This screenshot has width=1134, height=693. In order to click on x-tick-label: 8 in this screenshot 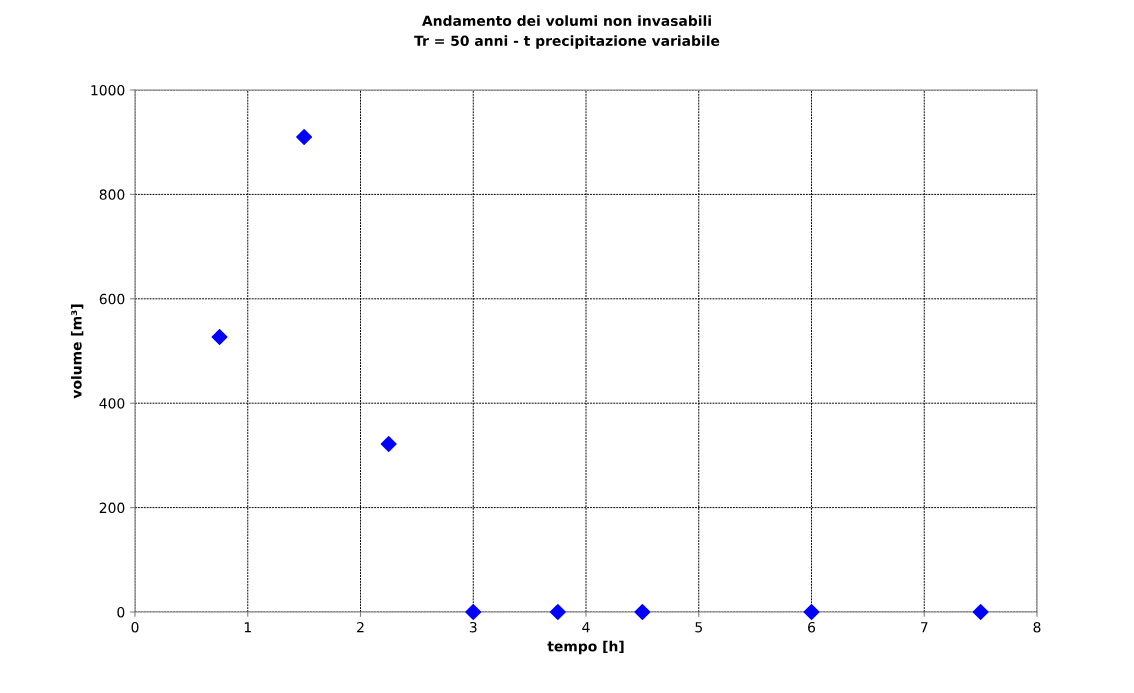, I will do `click(1037, 627)`.